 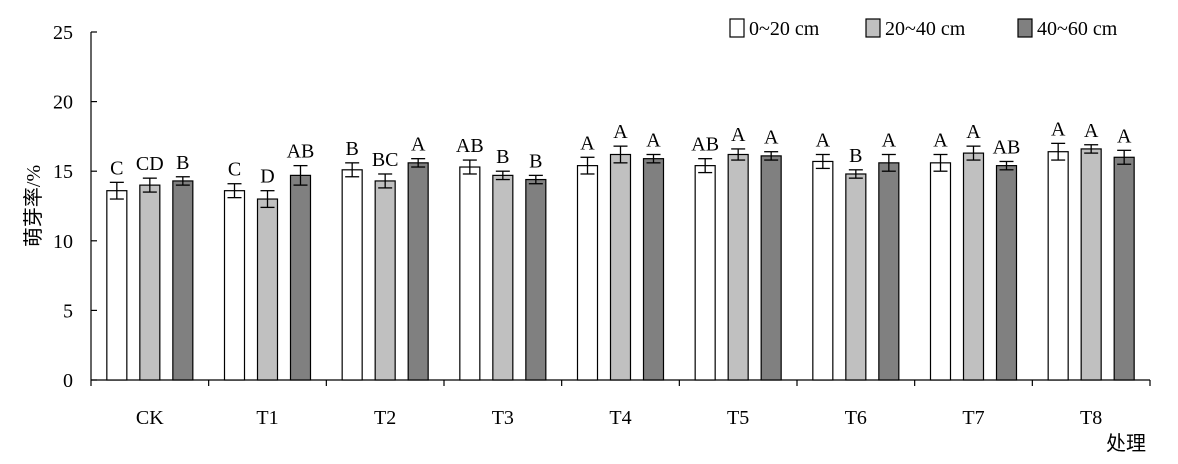 What do you see at coordinates (784, 29) in the screenshot?
I see `legend-label: 0~20 cm` at bounding box center [784, 29].